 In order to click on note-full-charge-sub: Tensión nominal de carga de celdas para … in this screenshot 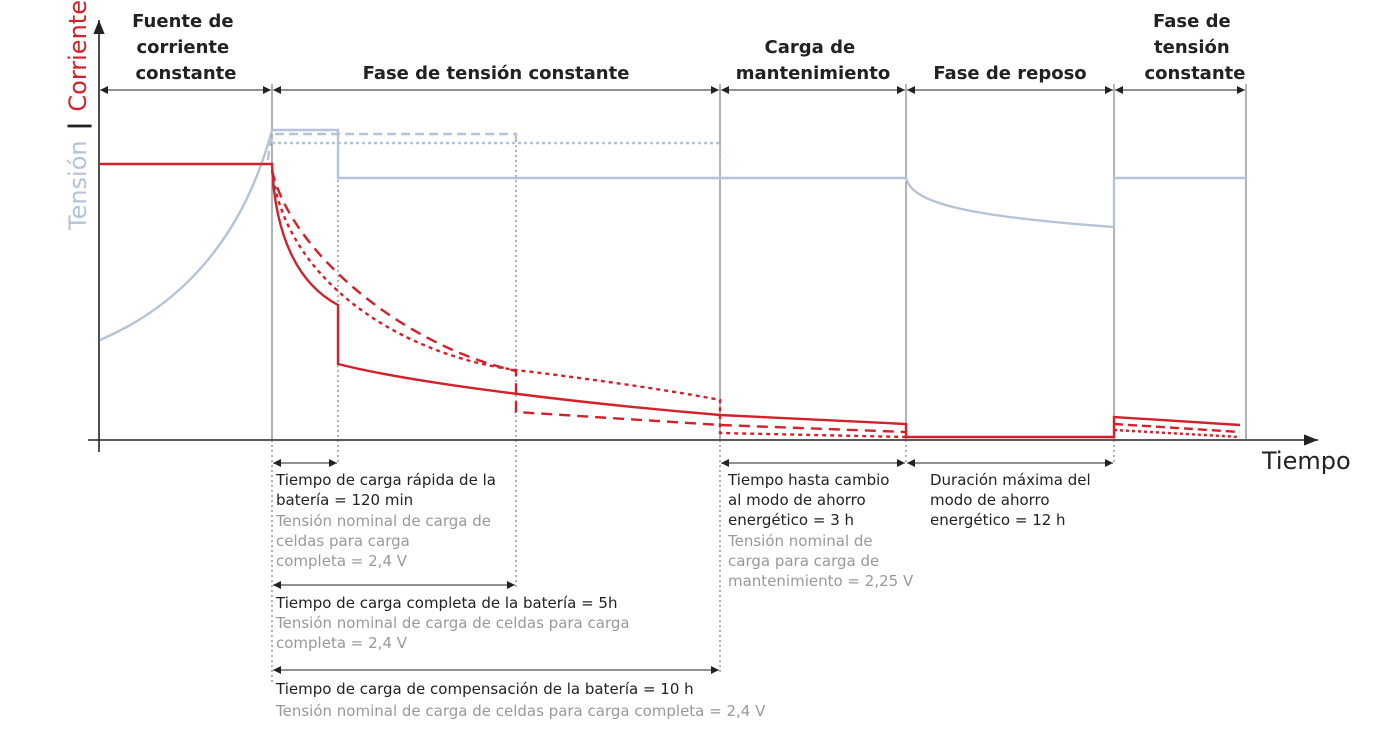, I will do `click(454, 633)`.